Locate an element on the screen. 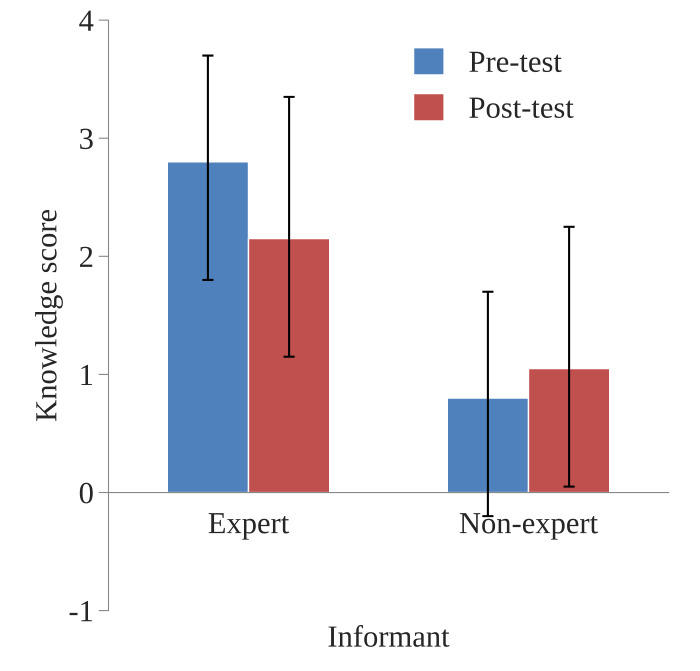  y-tick-label: 4 is located at coordinates (86, 20).